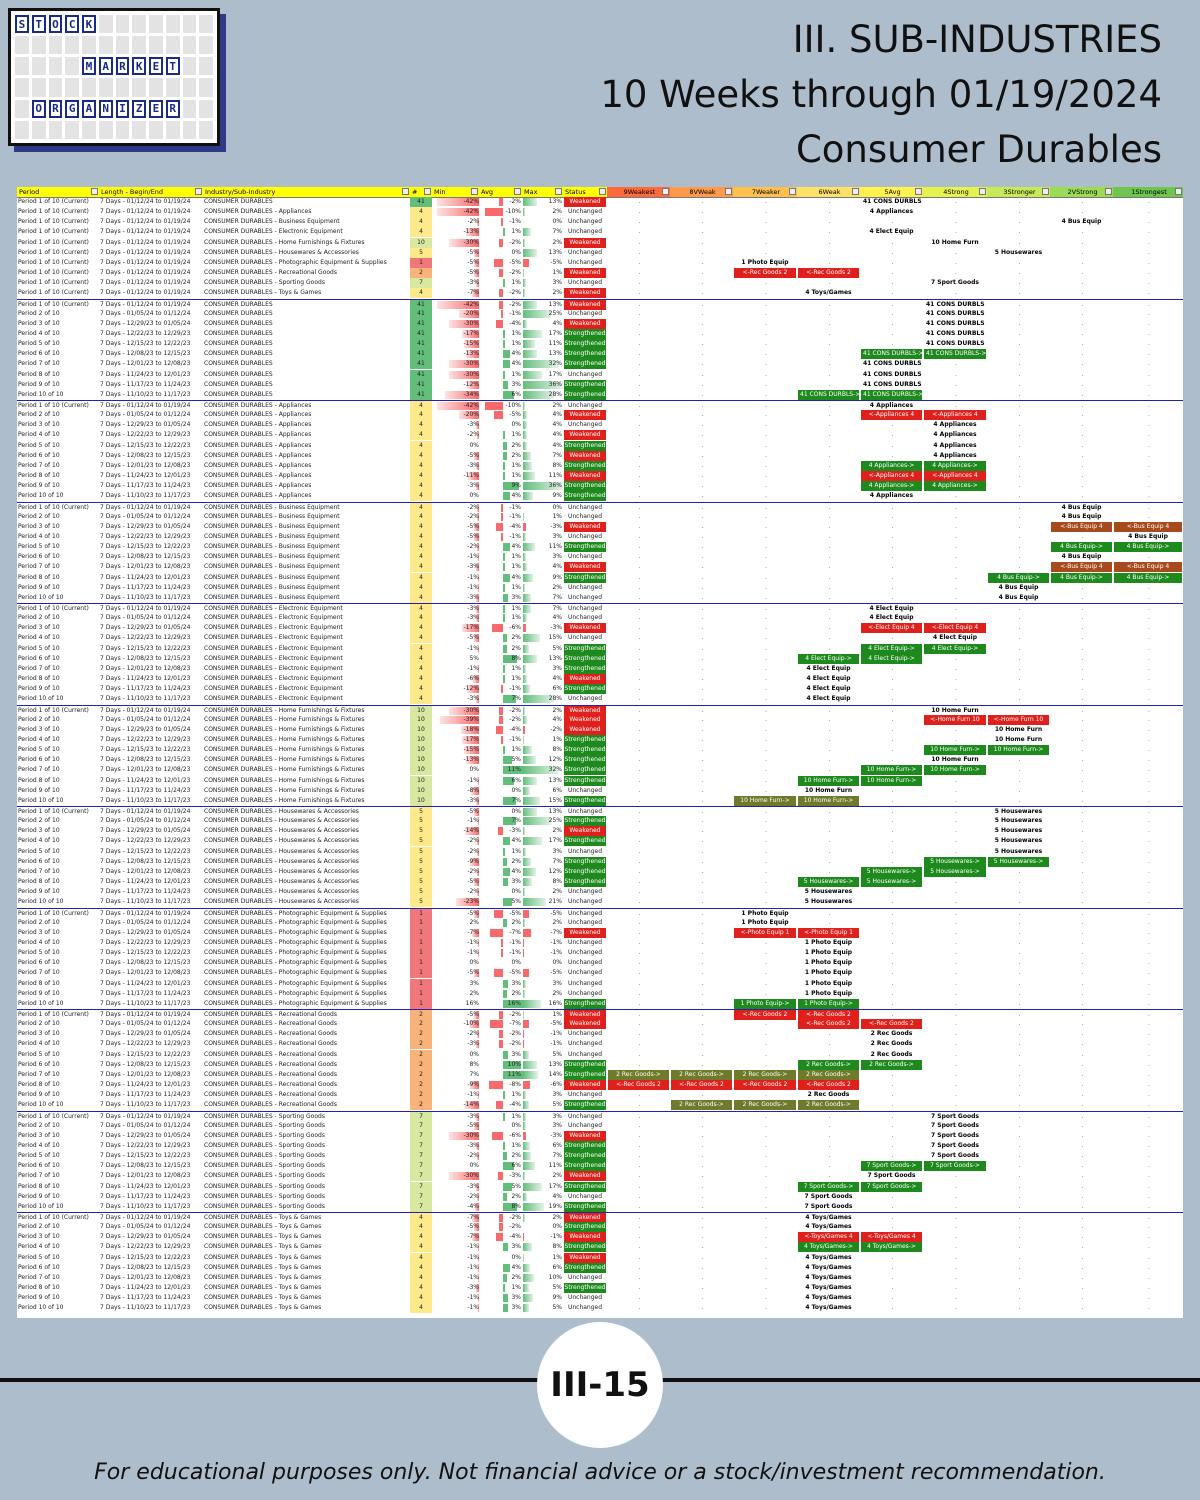 The image size is (1200, 1500). Describe the element at coordinates (515, 313) in the screenshot. I see `avg-cell: -1%` at that location.